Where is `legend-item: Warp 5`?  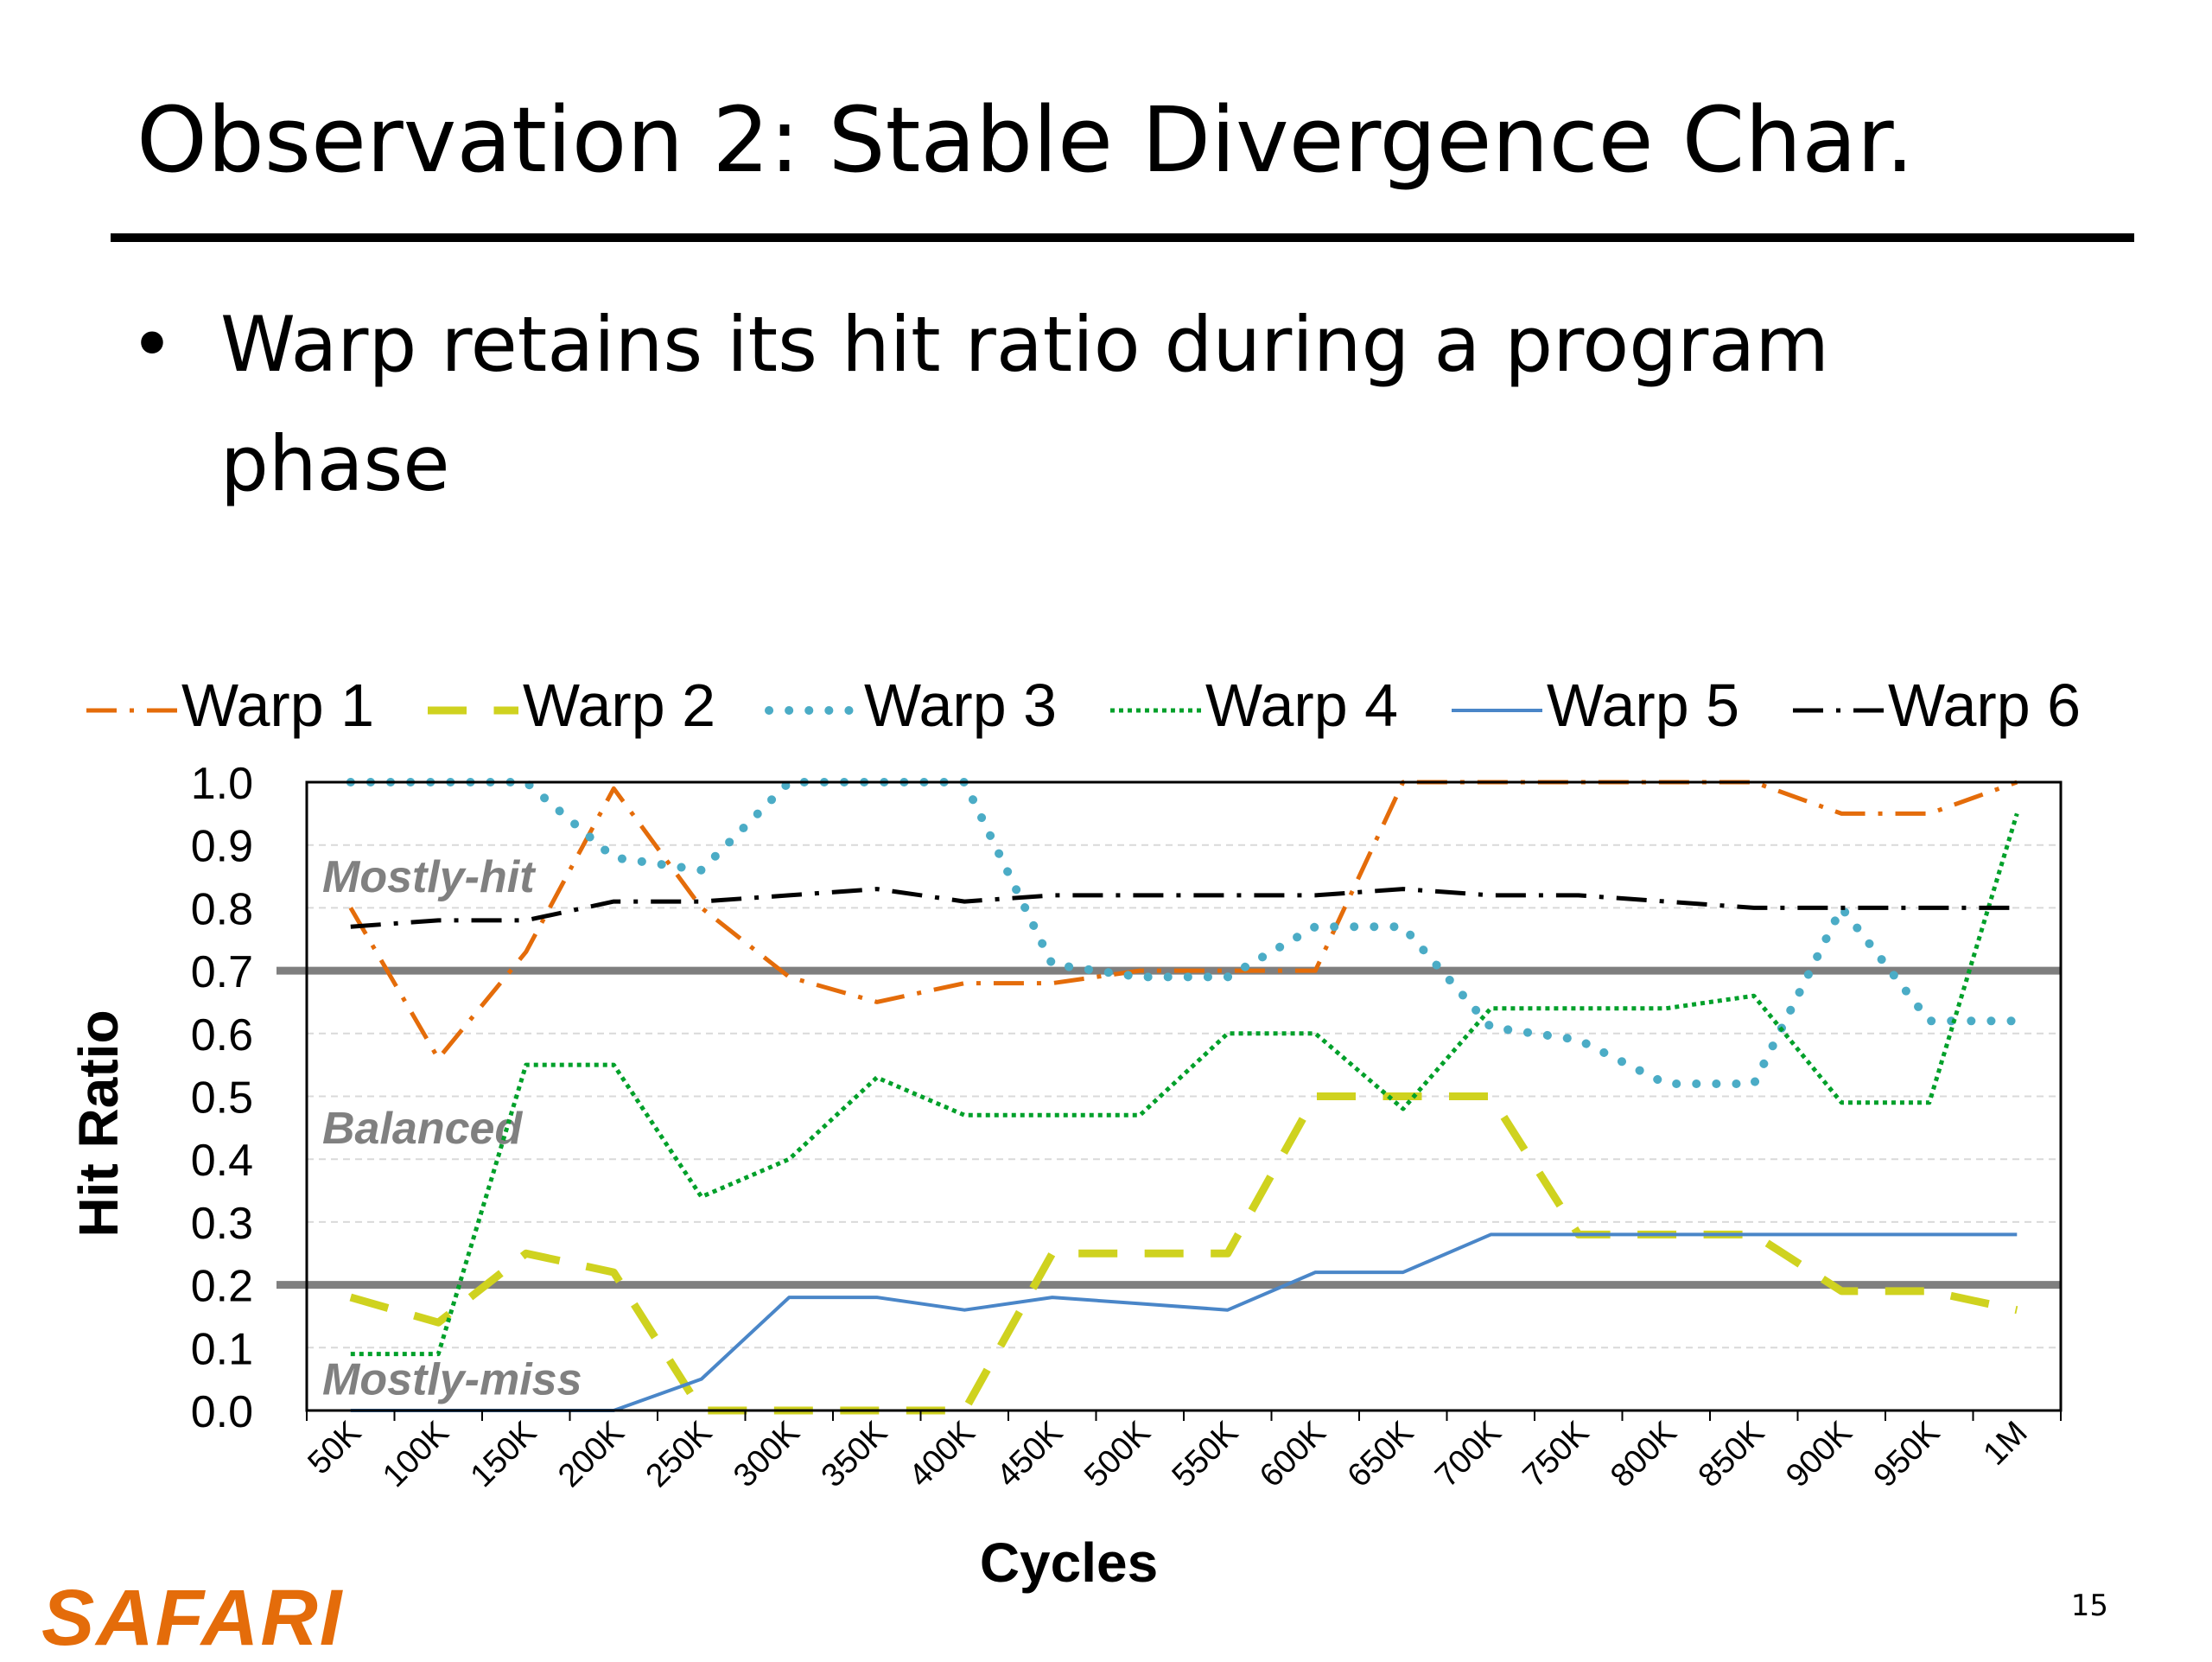 legend-item: Warp 5 is located at coordinates (1595, 705).